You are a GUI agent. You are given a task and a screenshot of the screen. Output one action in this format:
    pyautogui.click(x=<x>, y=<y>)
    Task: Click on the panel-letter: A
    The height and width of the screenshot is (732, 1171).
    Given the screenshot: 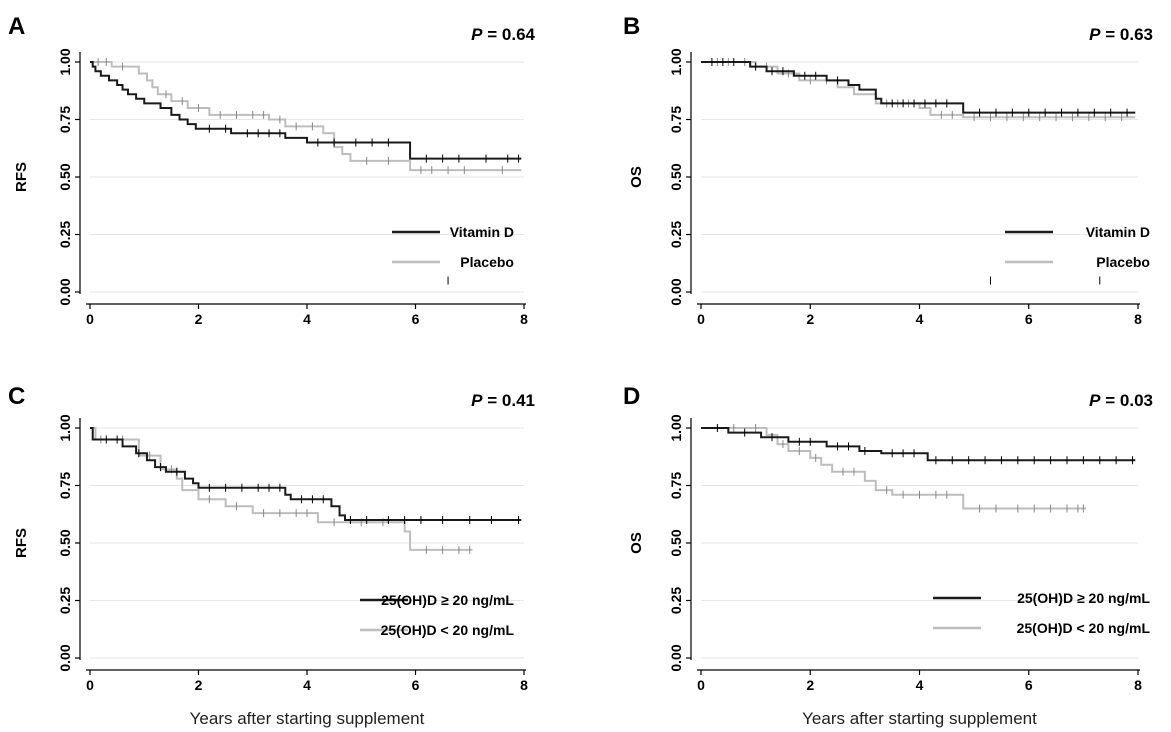 What is the action you would take?
    pyautogui.click(x=16, y=26)
    